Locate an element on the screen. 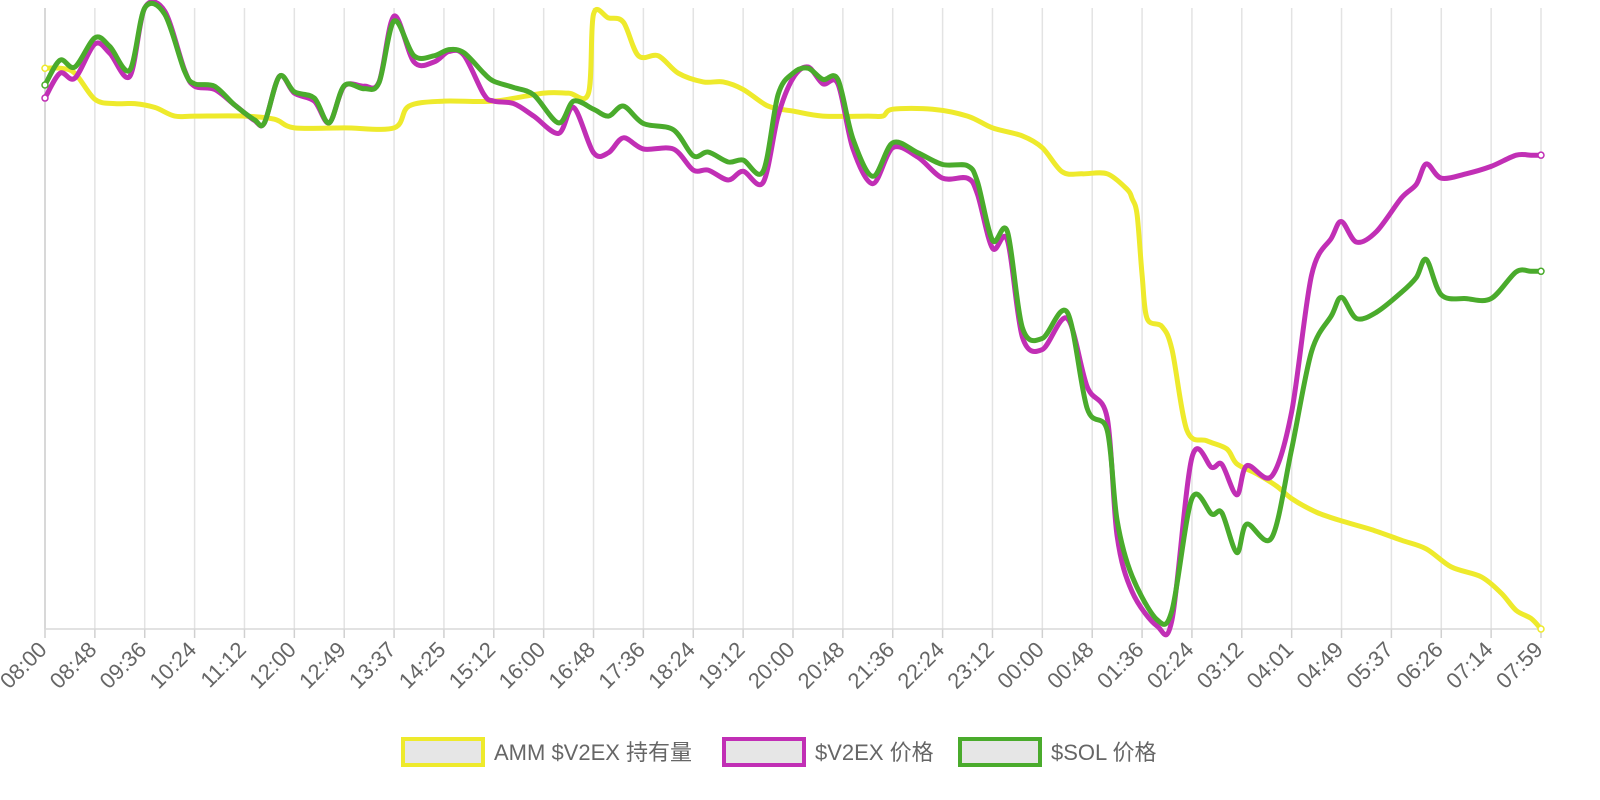  legend-label: AMM $V2EX 持有量 is located at coordinates (593, 752).